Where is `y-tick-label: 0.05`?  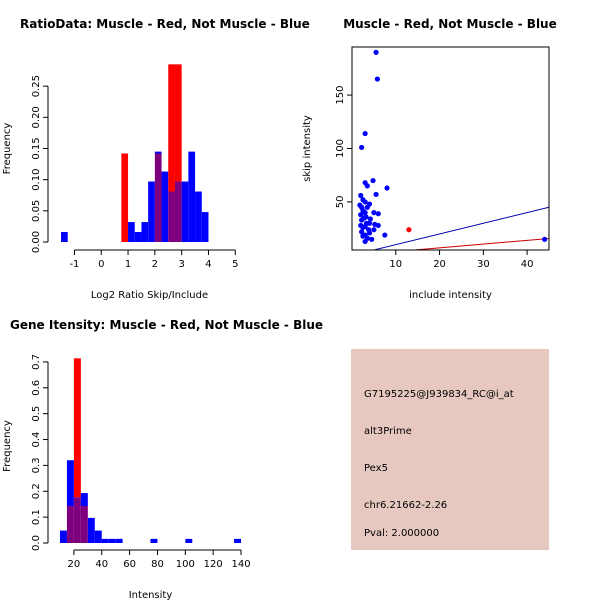
y-tick-label: 0.05 is located at coordinates (36, 211).